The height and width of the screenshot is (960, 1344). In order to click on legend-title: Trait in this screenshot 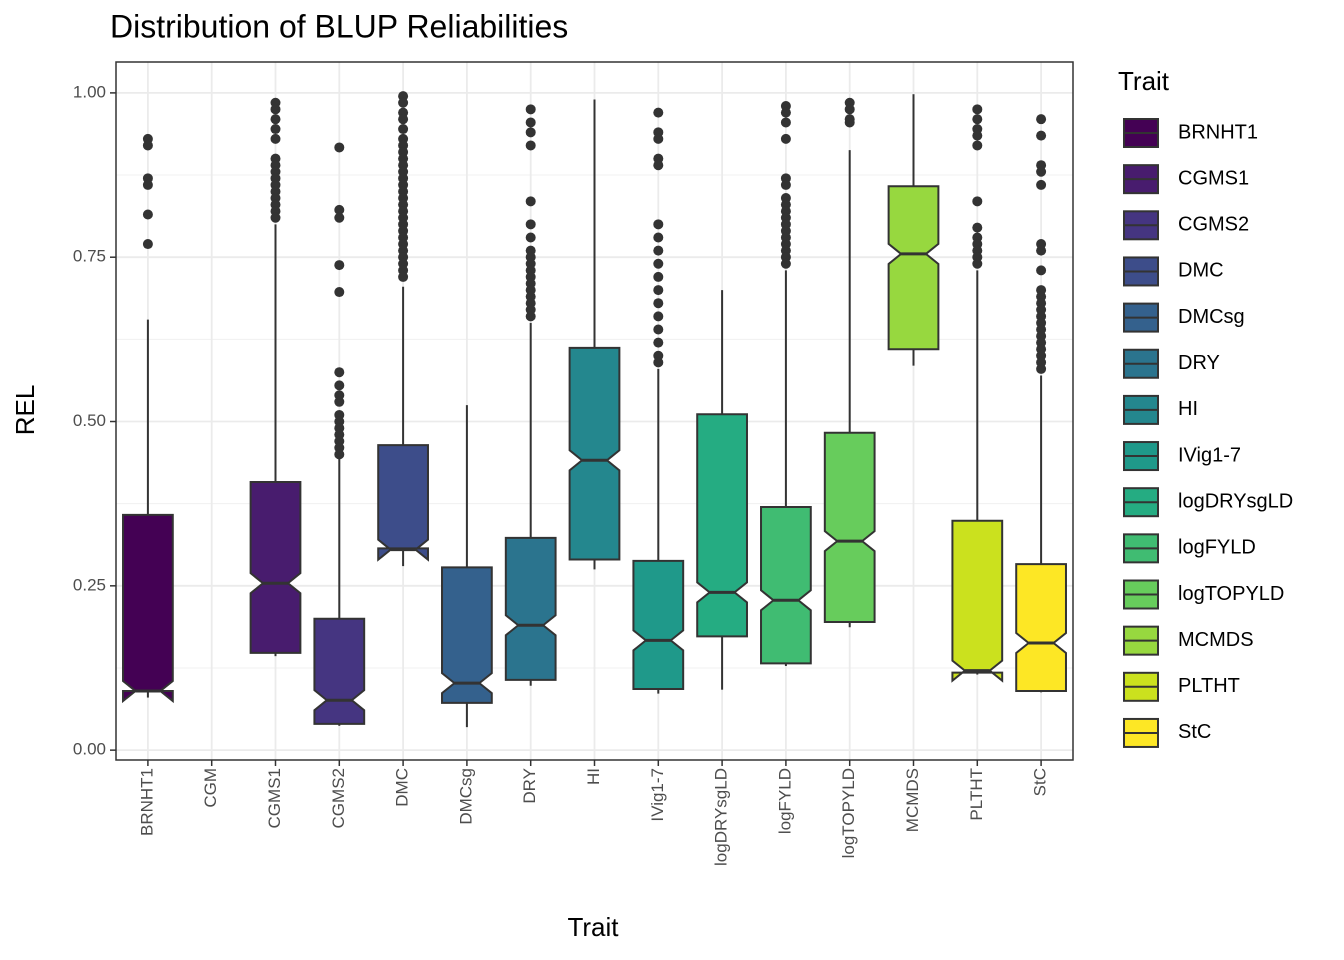, I will do `click(1144, 81)`.